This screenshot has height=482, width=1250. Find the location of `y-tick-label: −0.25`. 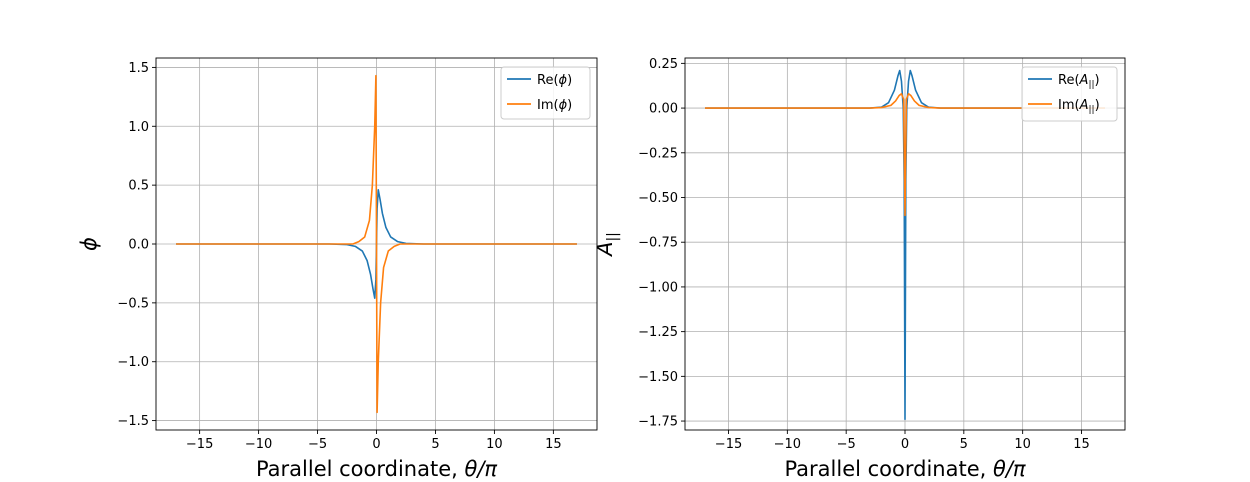

y-tick-label: −0.25 is located at coordinates (658, 153).